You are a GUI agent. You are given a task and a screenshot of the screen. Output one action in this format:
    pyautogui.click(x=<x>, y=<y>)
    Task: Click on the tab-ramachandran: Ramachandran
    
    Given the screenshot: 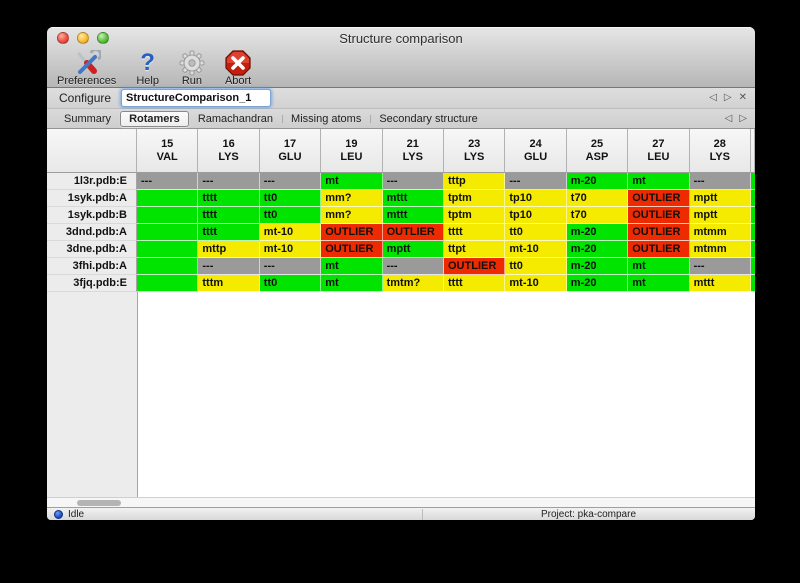 What is the action you would take?
    pyautogui.click(x=235, y=118)
    